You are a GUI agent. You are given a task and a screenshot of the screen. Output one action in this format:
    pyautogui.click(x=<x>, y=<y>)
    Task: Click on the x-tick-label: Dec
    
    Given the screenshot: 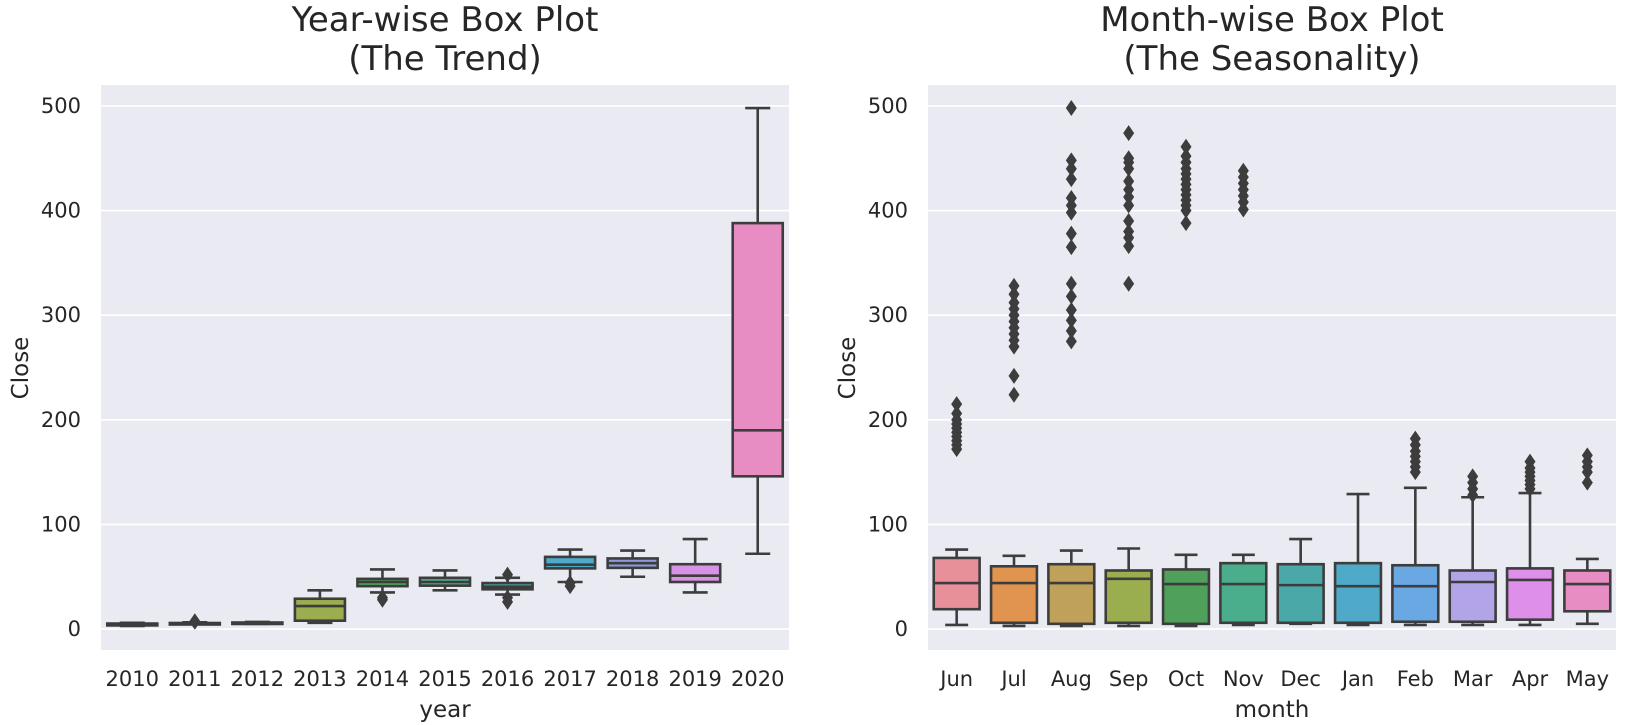 What is the action you would take?
    pyautogui.click(x=1300, y=679)
    